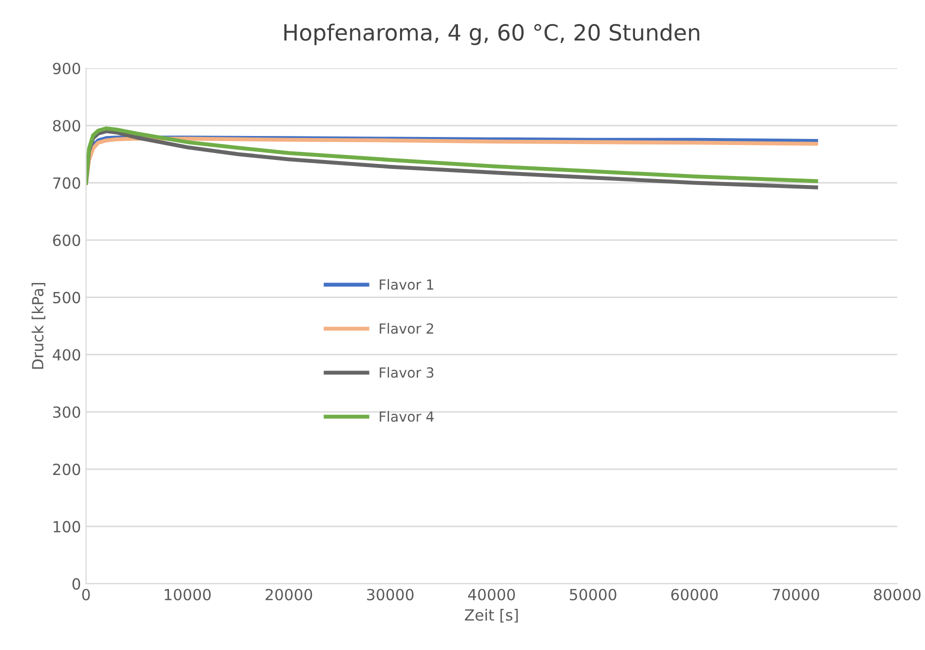 The image size is (925, 650). Describe the element at coordinates (289, 594) in the screenshot. I see `x-tick-label: 20000` at that location.